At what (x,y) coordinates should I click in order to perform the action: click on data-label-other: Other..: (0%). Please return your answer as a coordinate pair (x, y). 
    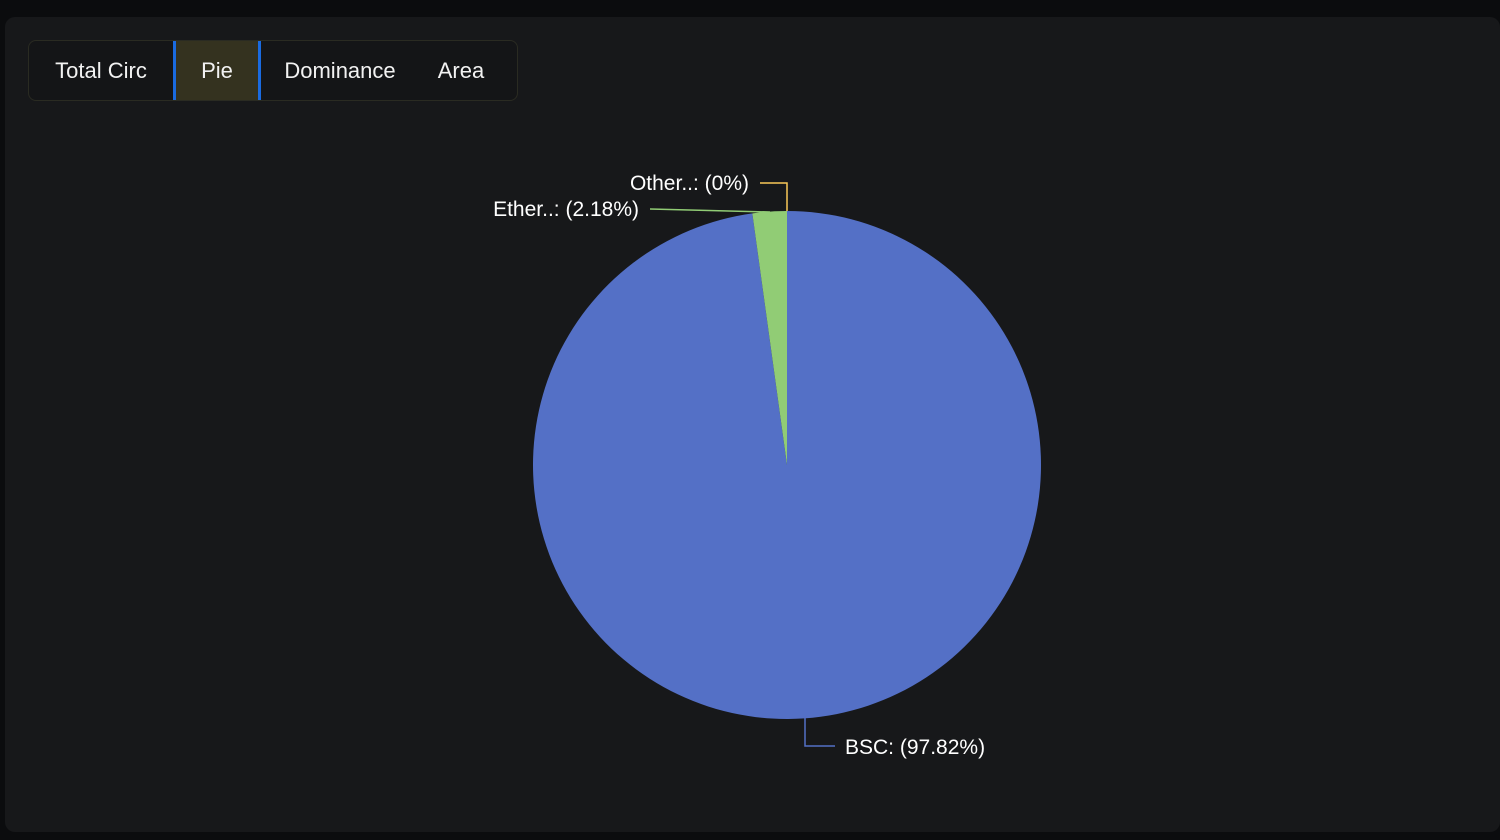
    Looking at the image, I should click on (689, 183).